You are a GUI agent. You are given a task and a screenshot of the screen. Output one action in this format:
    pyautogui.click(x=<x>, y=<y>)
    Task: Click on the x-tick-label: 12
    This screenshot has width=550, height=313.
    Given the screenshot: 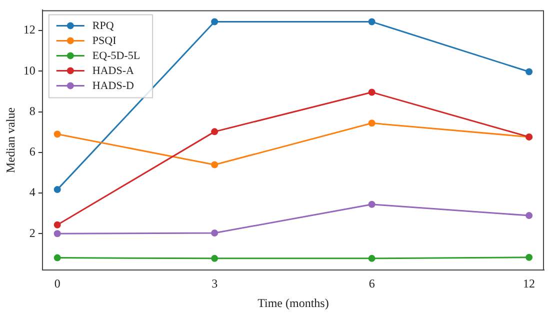 What is the action you would take?
    pyautogui.click(x=529, y=283)
    